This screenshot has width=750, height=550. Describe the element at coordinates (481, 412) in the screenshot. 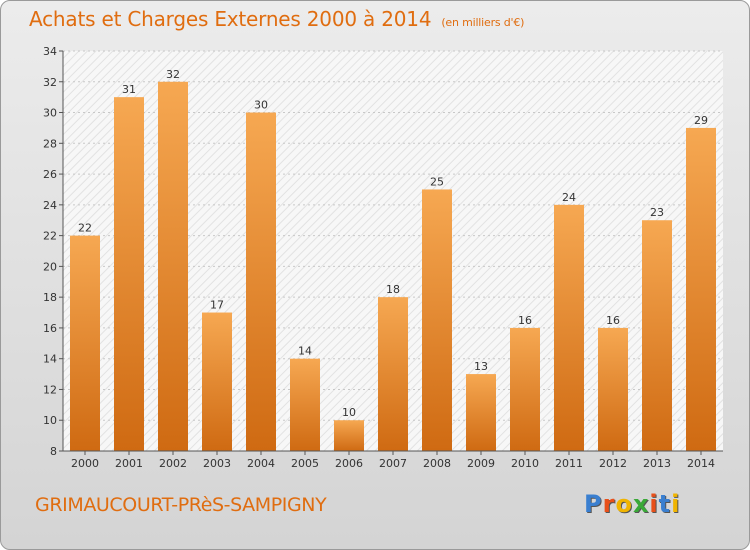

I see `bar-2009` at that location.